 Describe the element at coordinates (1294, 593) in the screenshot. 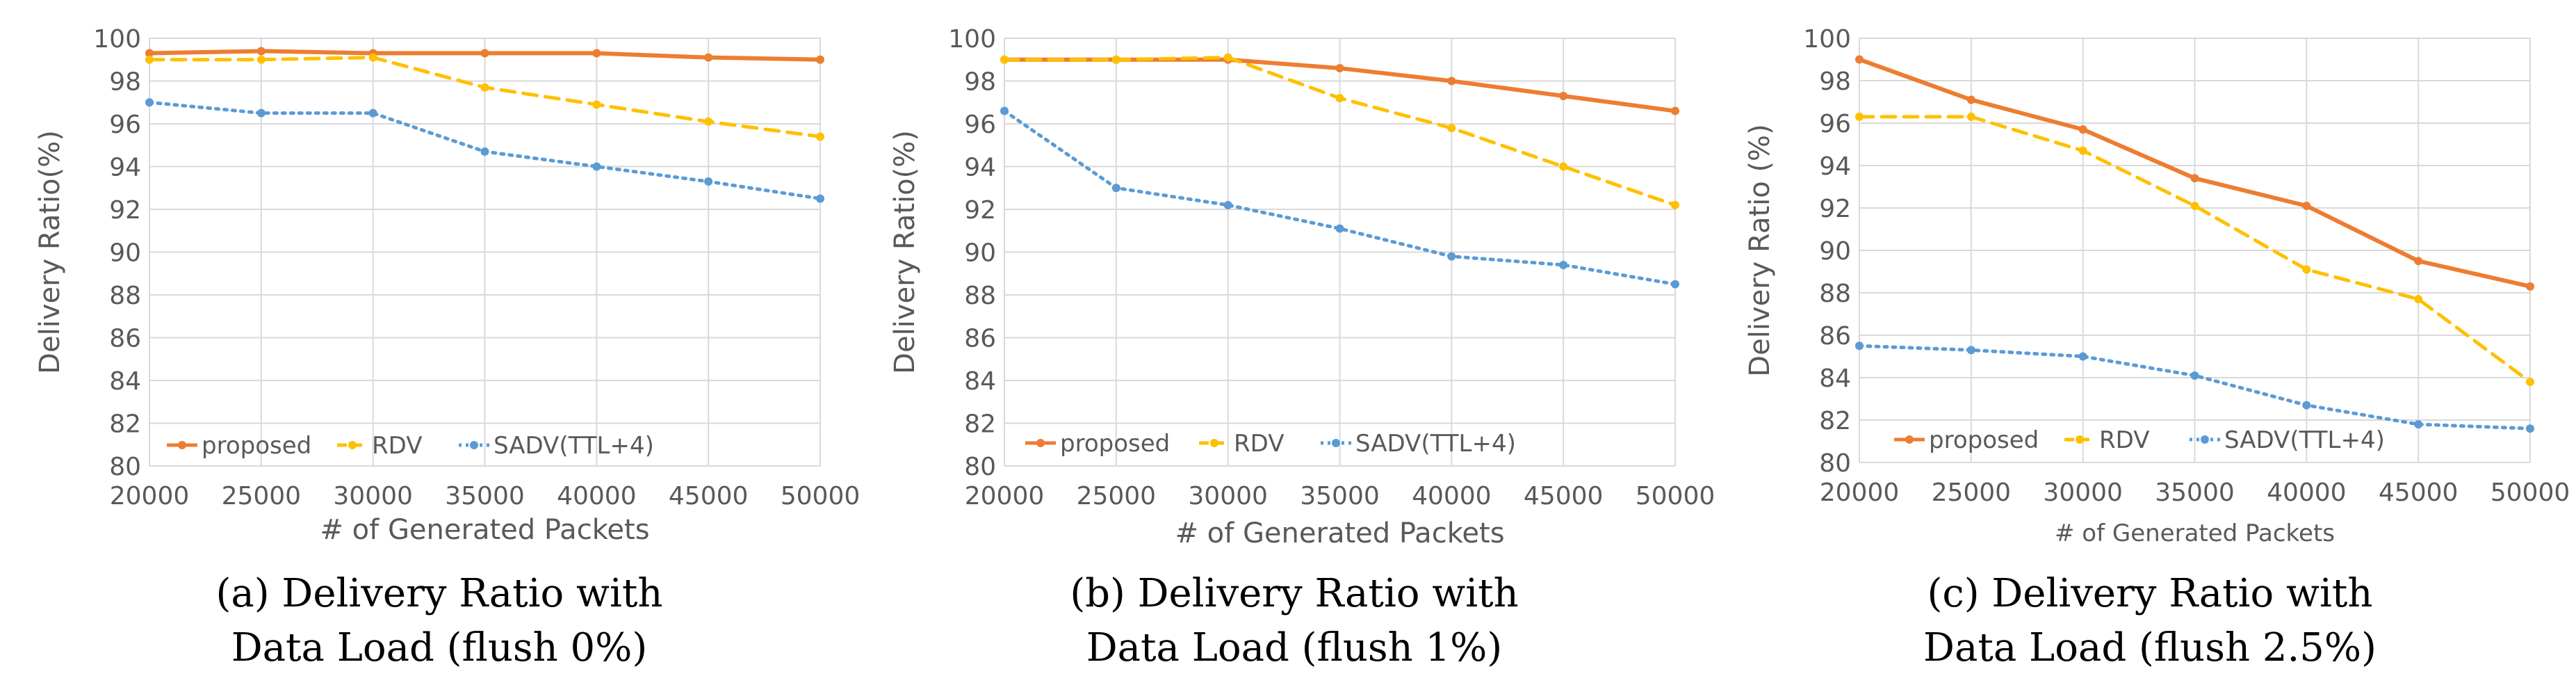

I see `caption-b-line1: (b) Delivery Ratio with` at that location.